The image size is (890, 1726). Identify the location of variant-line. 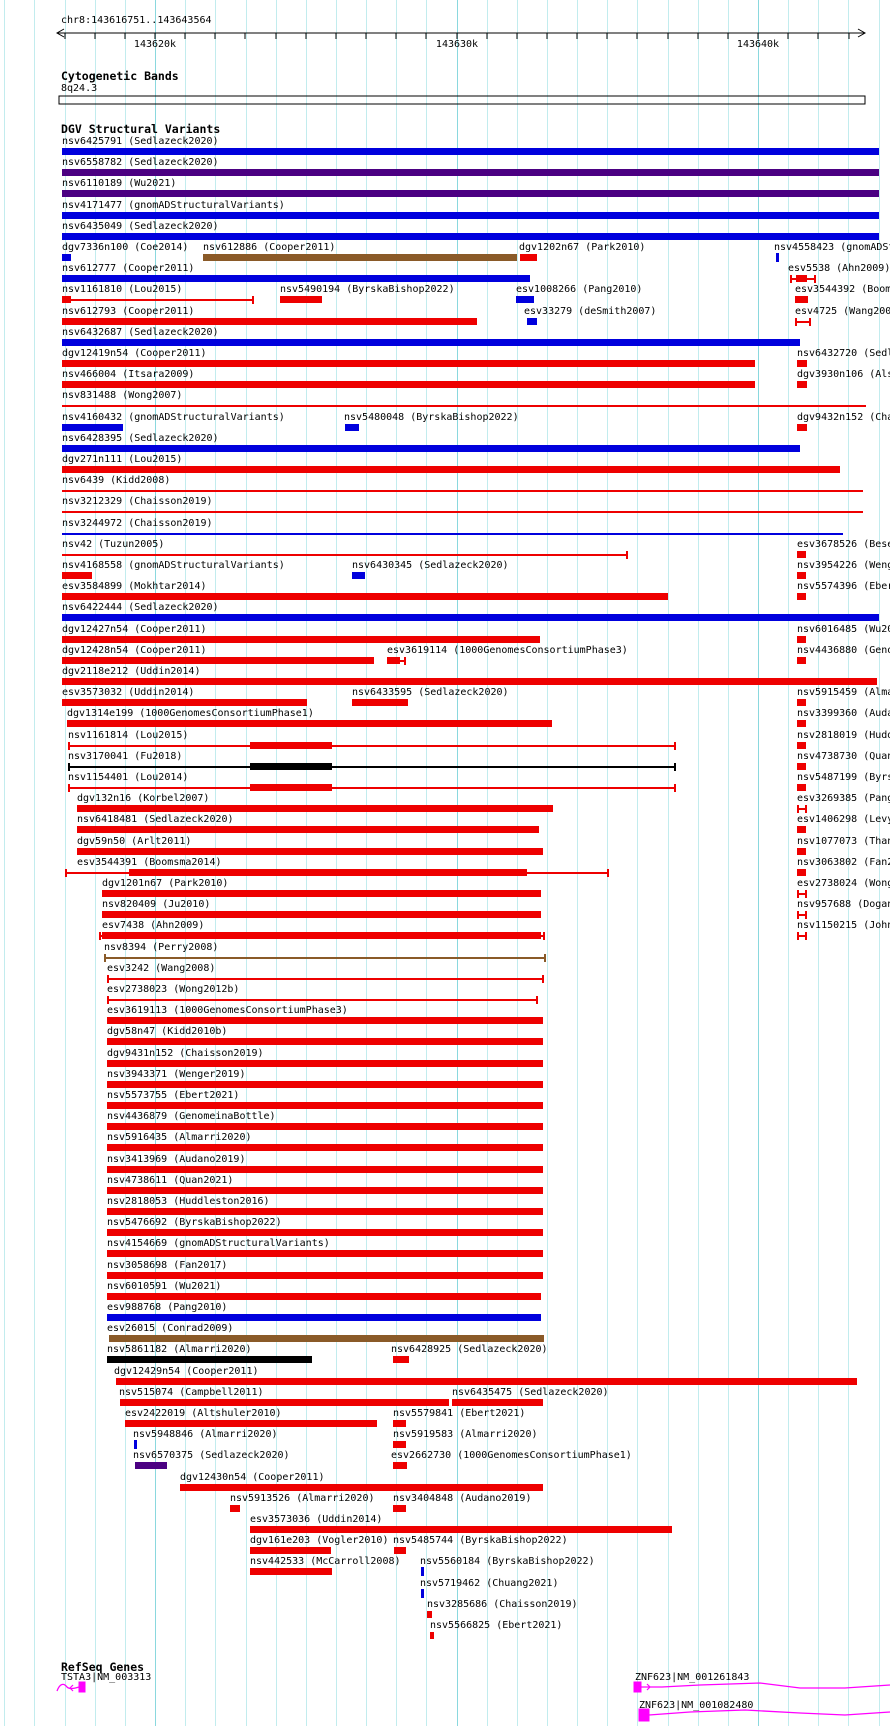
(462, 512).